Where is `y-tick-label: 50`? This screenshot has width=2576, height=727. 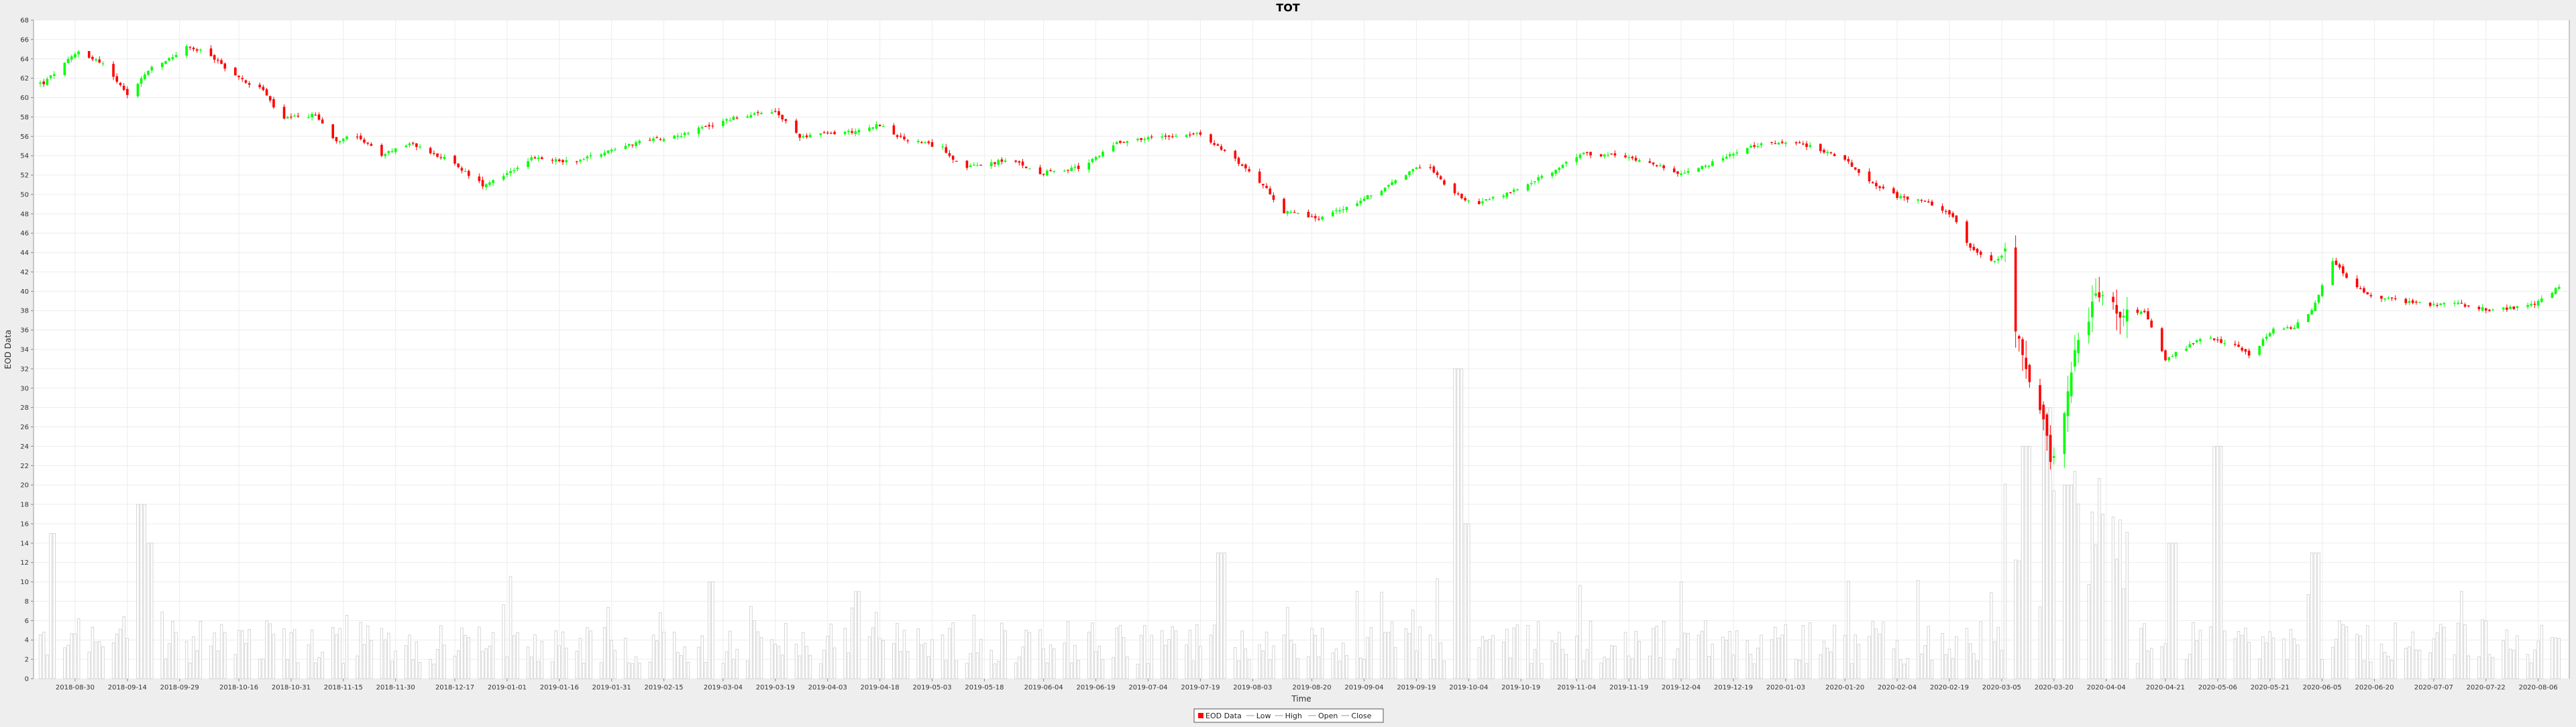 y-tick-label: 50 is located at coordinates (24, 195).